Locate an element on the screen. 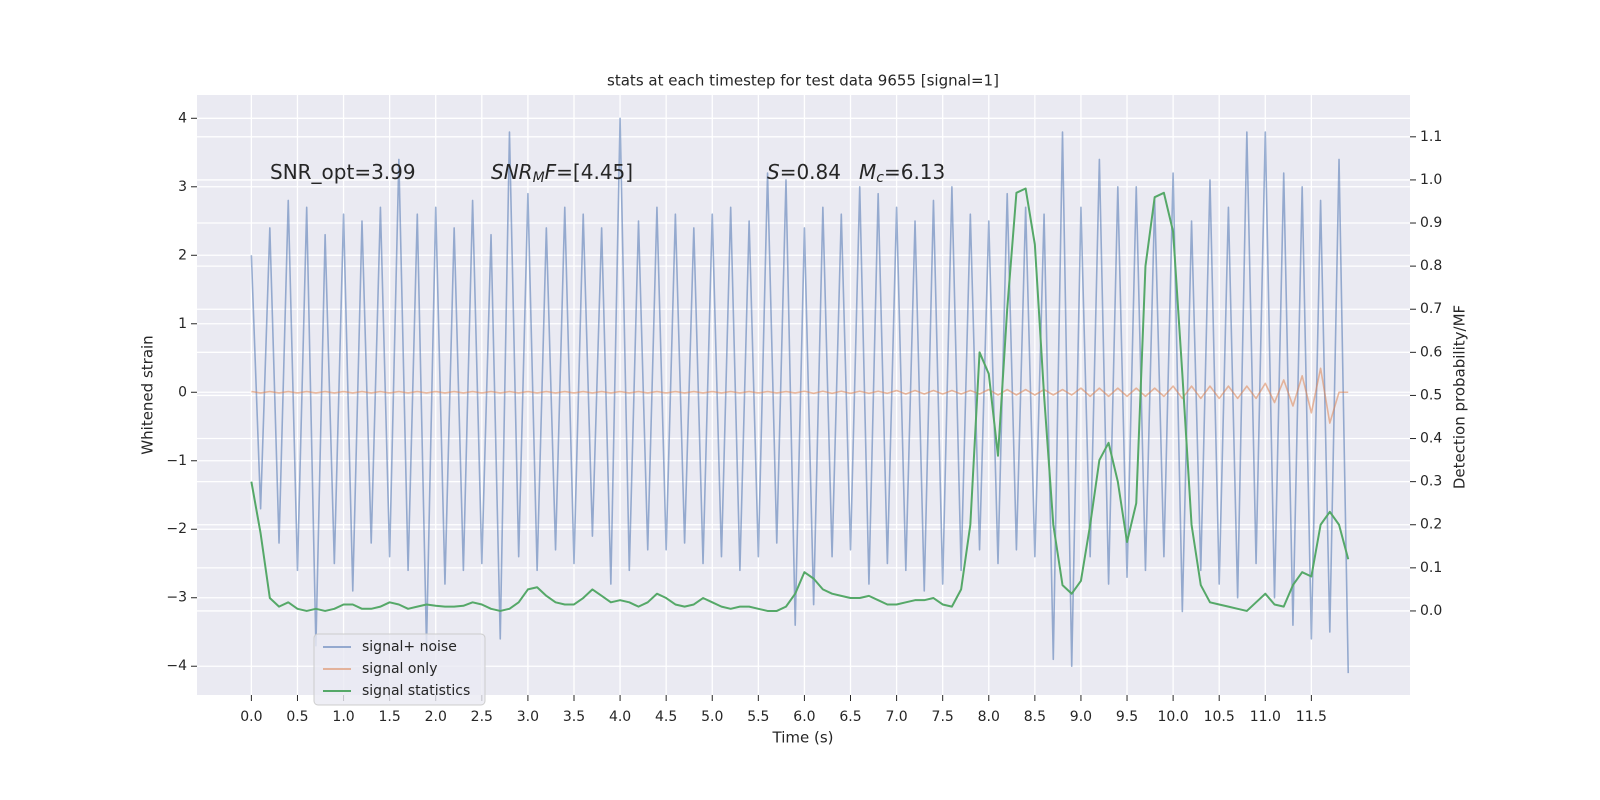 The image size is (1600, 800). y2-tick-label: 0.9 is located at coordinates (1431, 223).